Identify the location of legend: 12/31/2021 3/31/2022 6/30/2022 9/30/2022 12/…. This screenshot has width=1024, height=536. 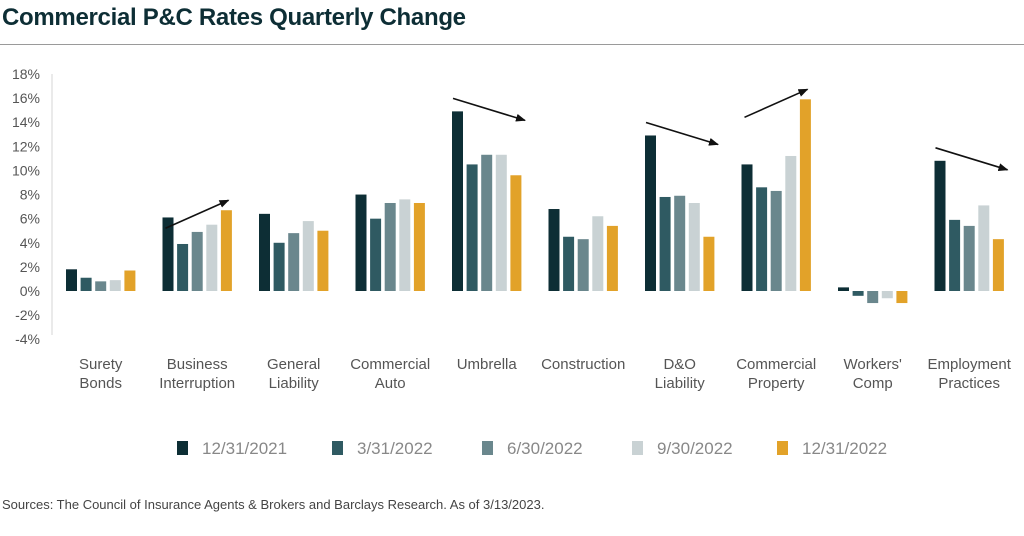
(532, 448).